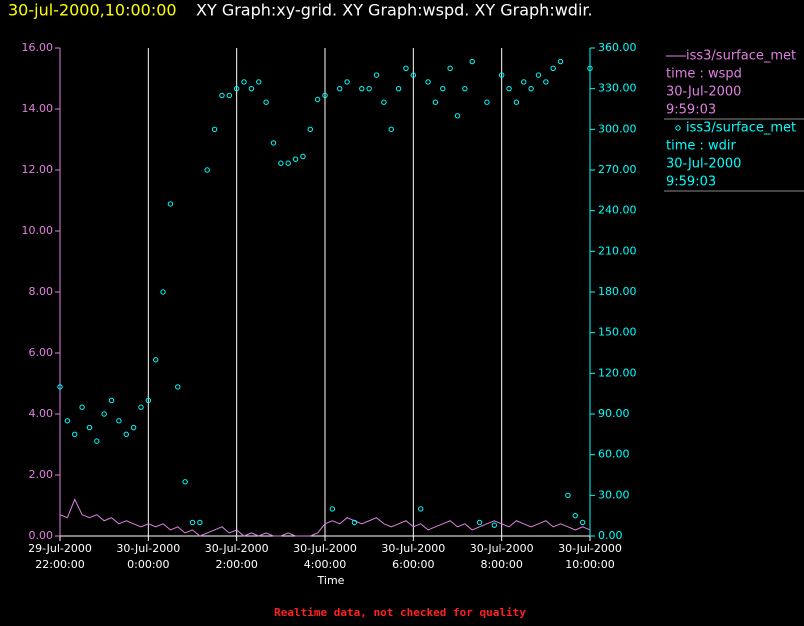 This screenshot has height=626, width=804. I want to click on legend-field: time : wspd, so click(704, 74).